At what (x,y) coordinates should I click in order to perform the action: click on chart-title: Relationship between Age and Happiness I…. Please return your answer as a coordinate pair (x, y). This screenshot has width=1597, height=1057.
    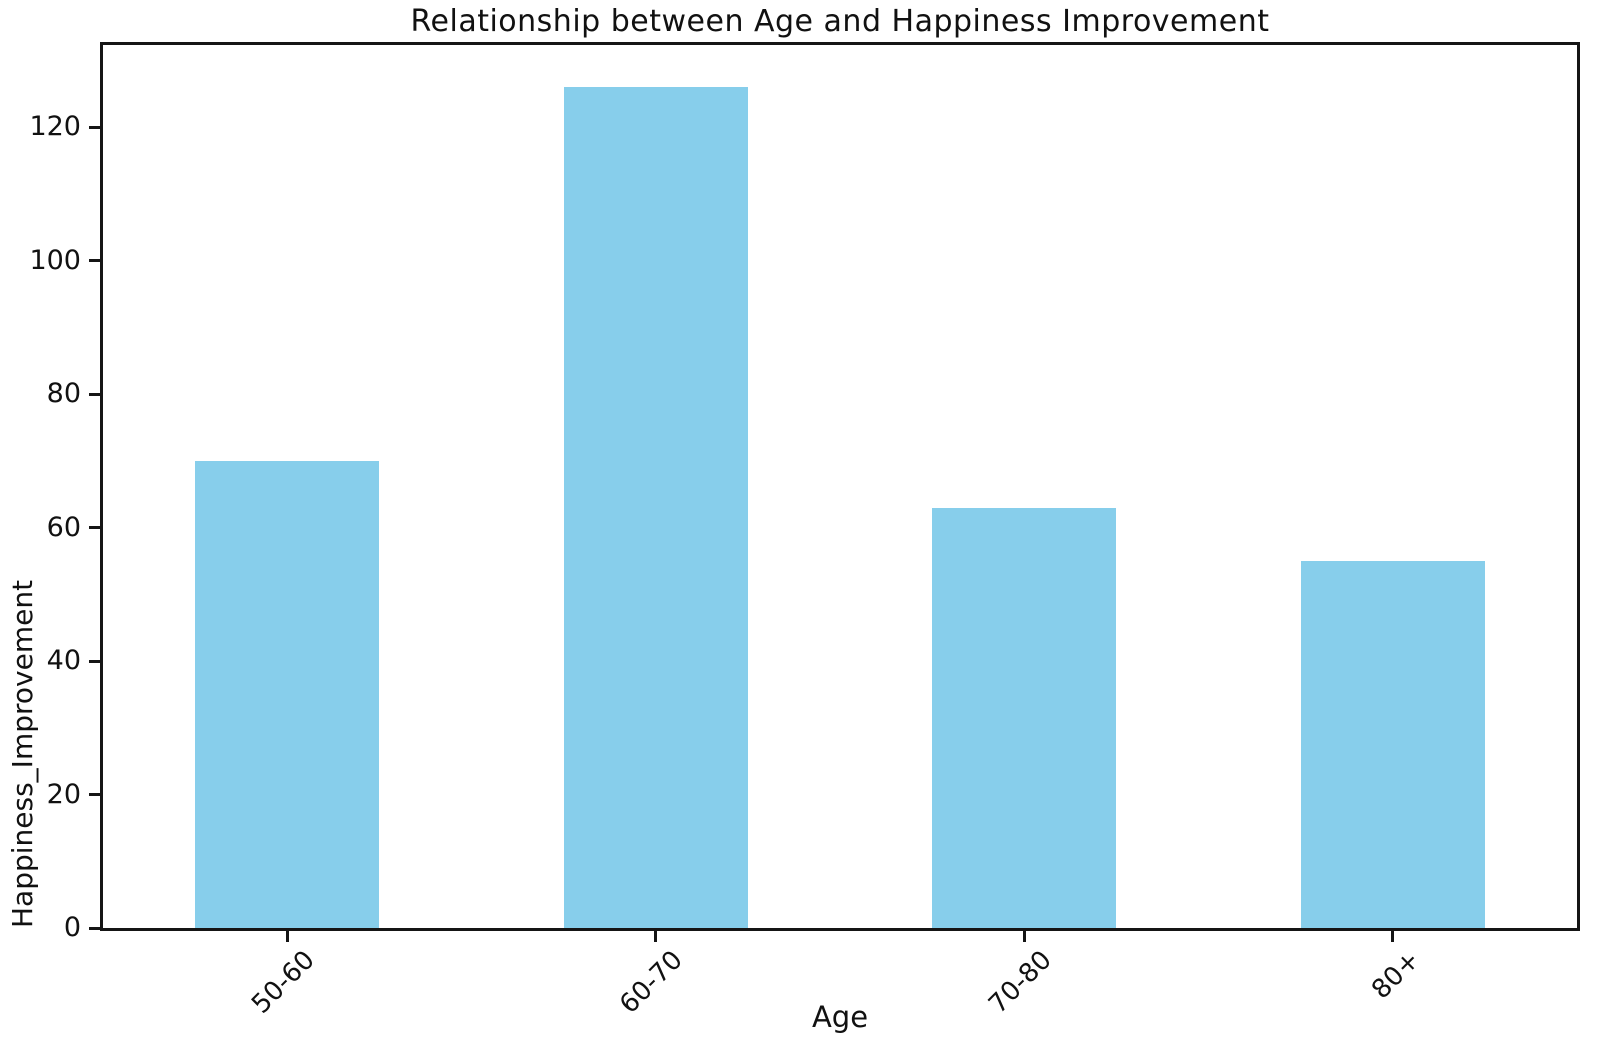
    Looking at the image, I should click on (840, 21).